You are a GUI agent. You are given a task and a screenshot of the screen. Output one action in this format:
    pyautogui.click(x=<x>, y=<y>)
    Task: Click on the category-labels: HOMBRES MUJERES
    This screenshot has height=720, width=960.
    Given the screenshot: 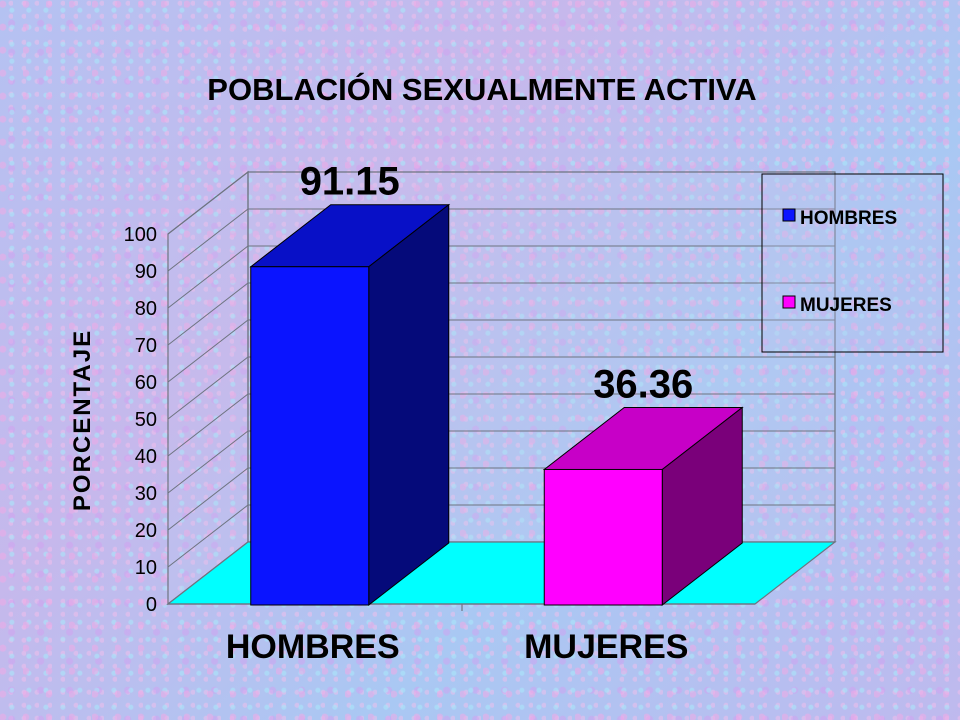 What is the action you would take?
    pyautogui.click(x=457, y=647)
    